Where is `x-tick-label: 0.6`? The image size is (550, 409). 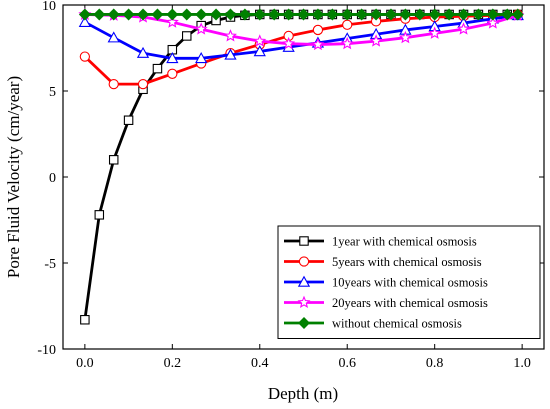 x-tick-label: 0.6 is located at coordinates (347, 363).